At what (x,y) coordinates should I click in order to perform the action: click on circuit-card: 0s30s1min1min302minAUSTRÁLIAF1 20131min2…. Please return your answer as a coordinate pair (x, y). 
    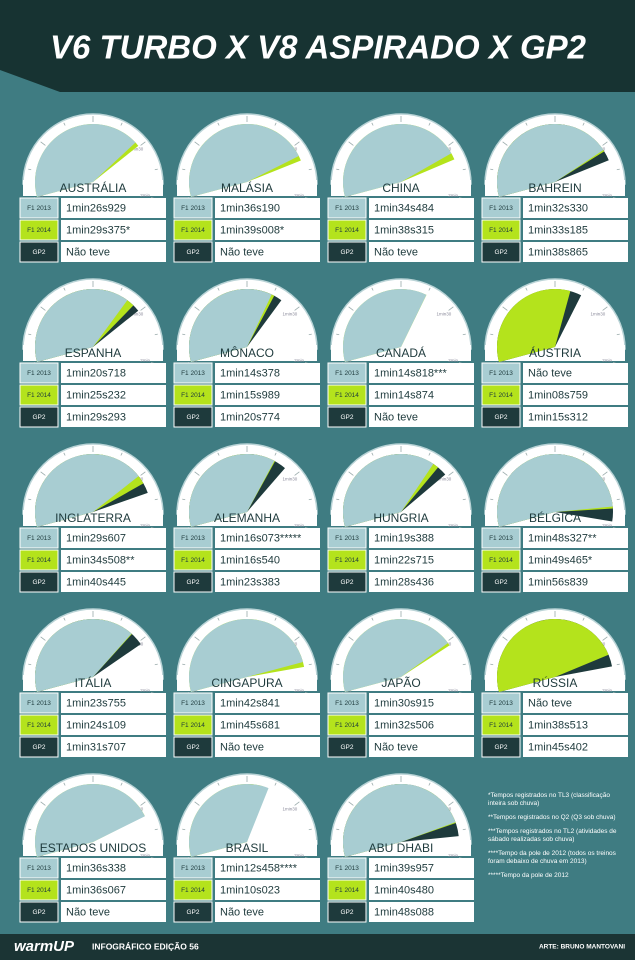
    Looking at the image, I should click on (92, 188).